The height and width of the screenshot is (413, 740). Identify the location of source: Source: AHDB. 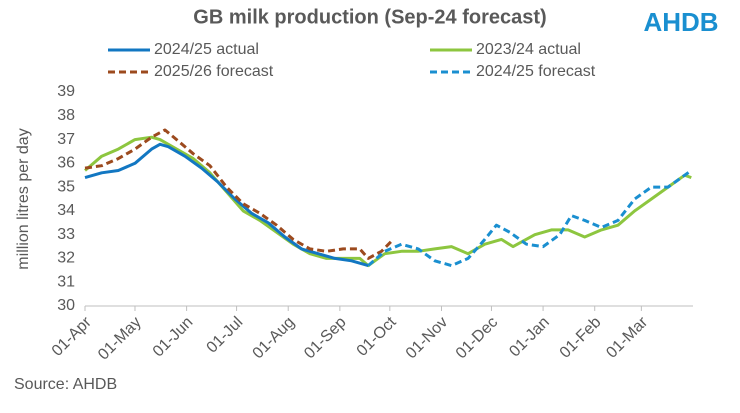
(65, 384).